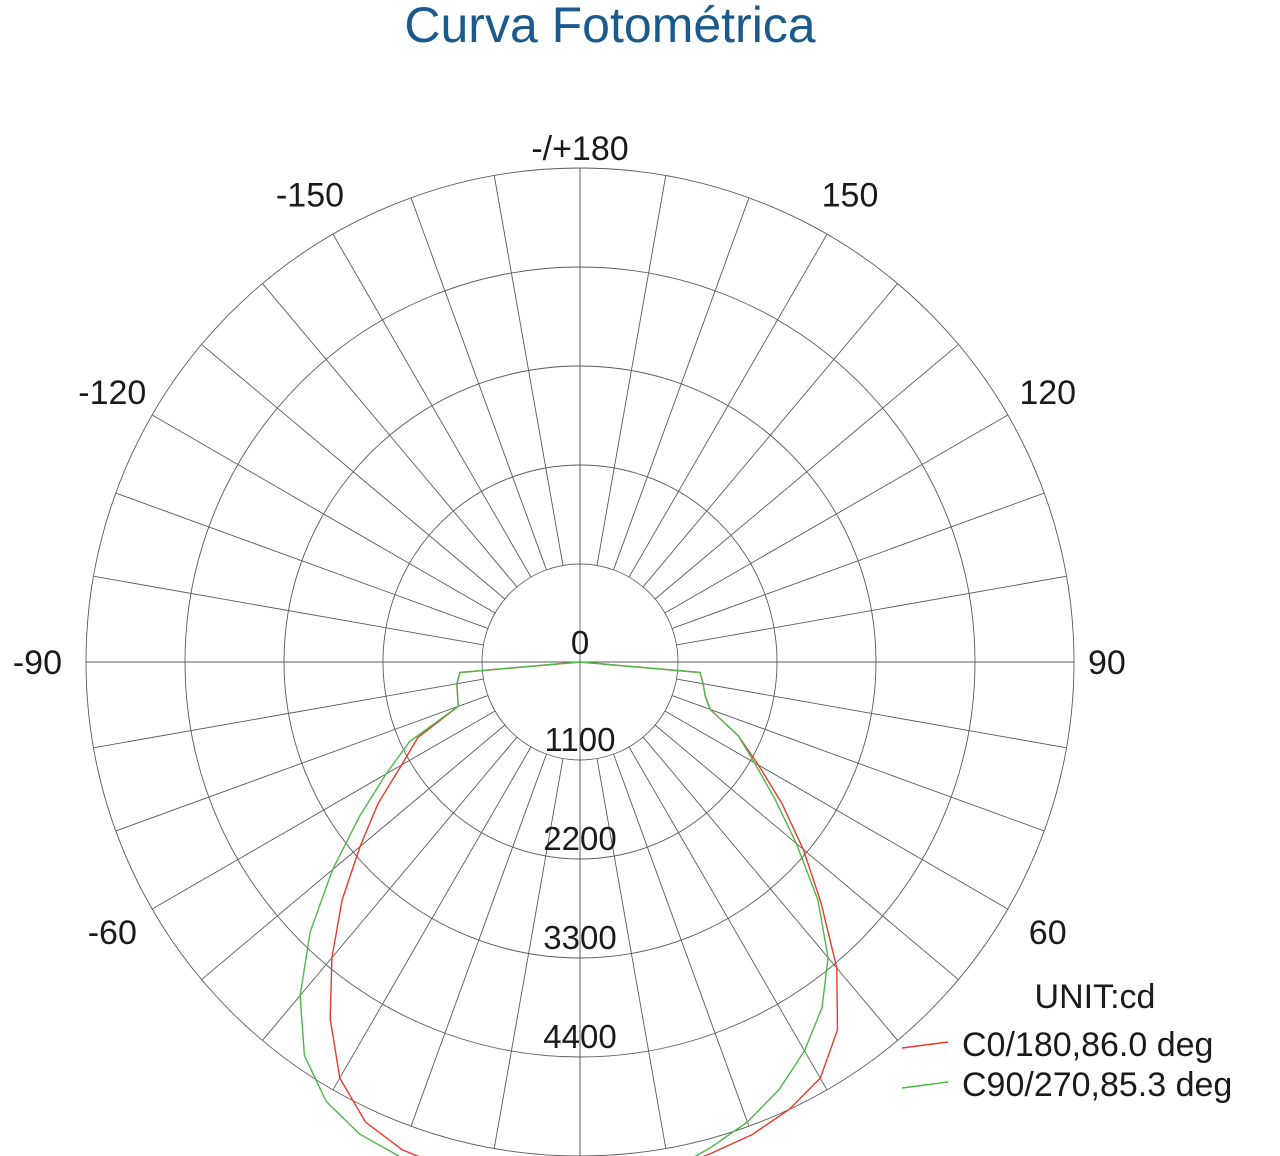 The image size is (1280, 1156). I want to click on angle-tick-label: -90, so click(37, 663).